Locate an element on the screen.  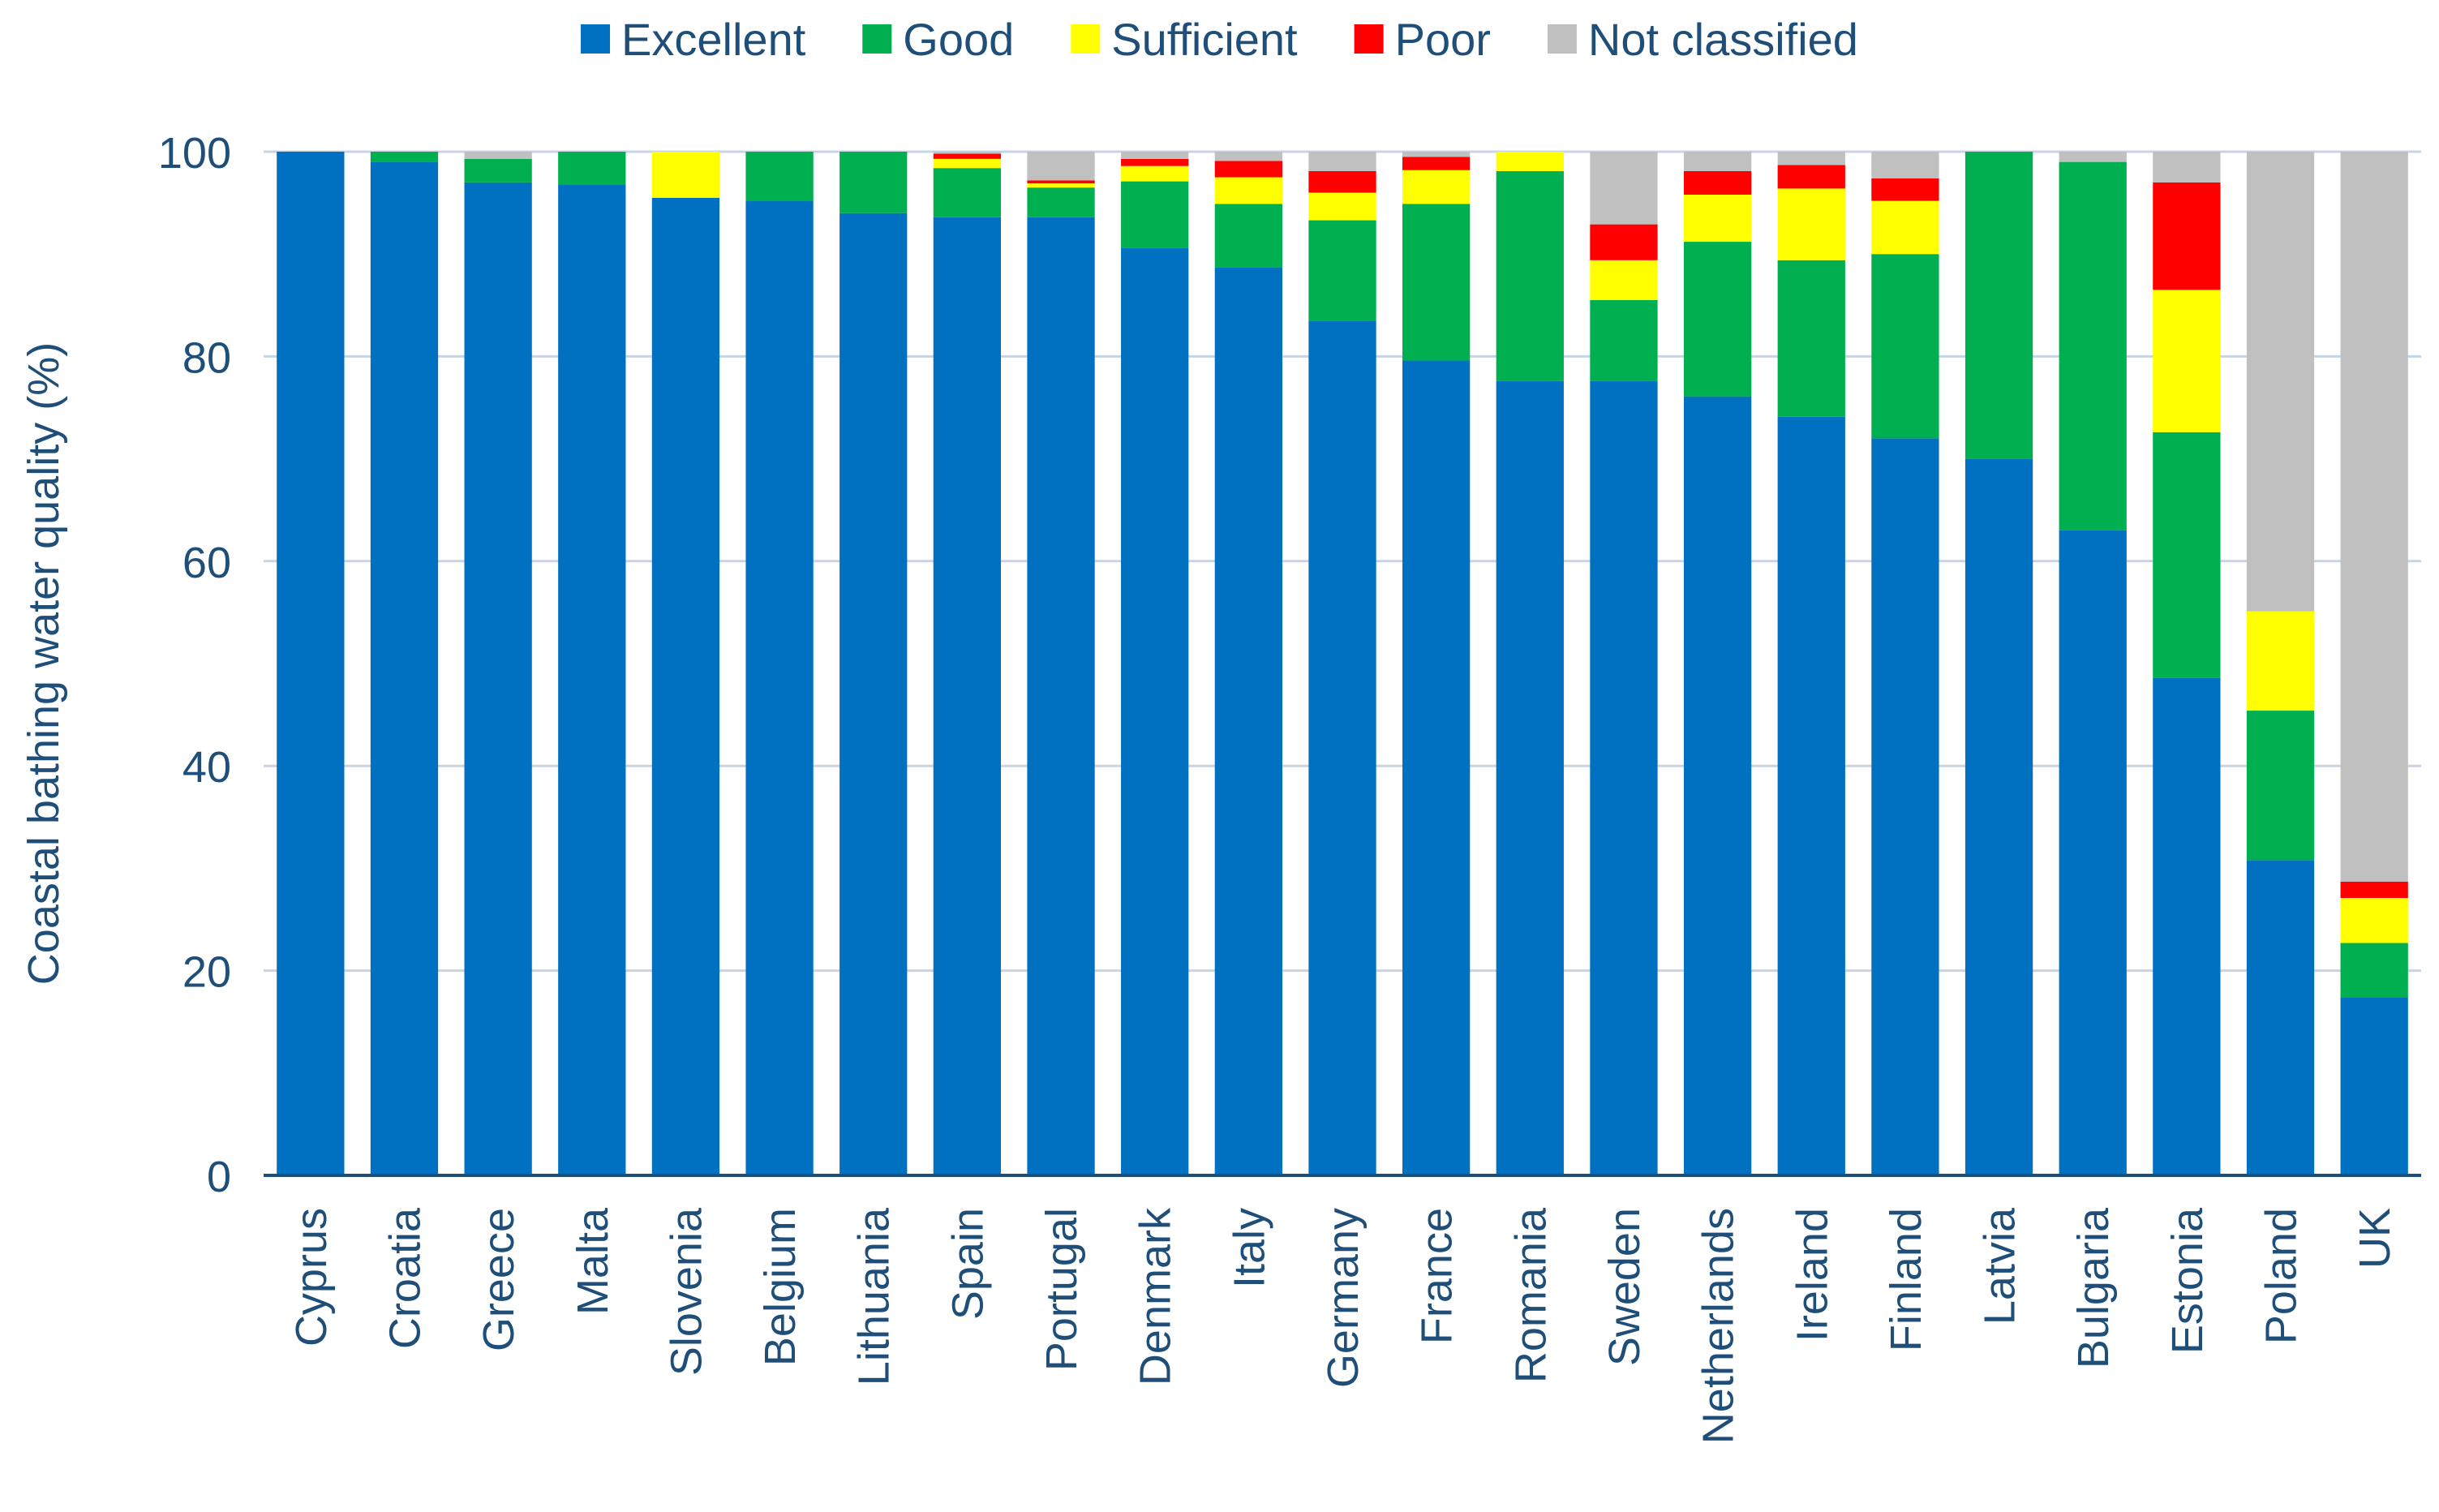
x-tick-label: Italy is located at coordinates (1249, 1248).